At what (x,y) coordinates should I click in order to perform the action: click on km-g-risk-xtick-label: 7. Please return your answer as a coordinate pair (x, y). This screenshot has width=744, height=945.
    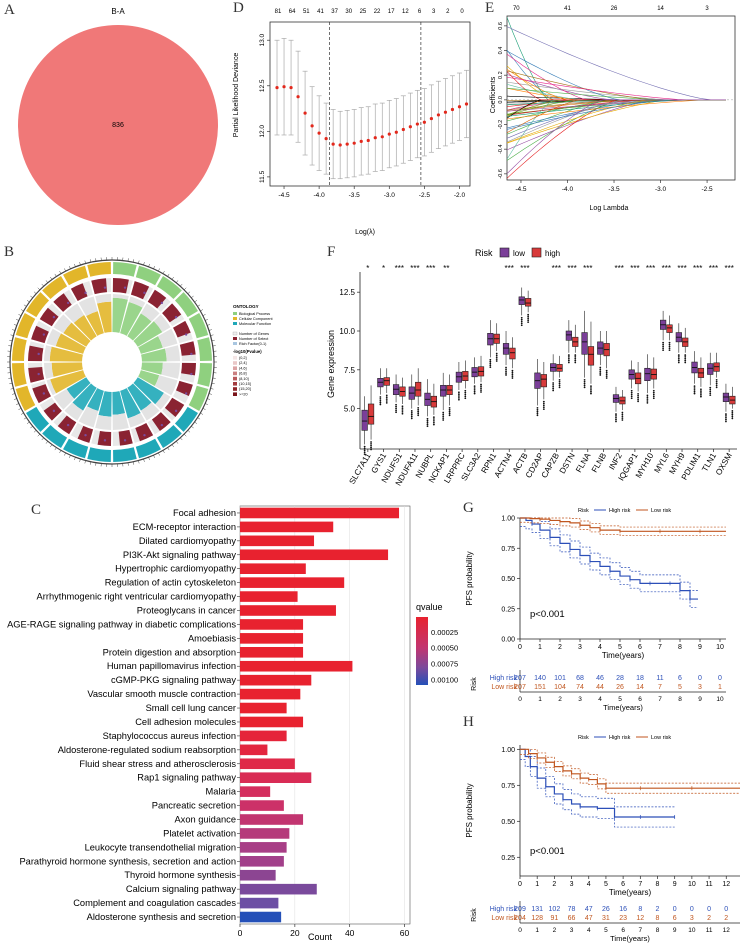
    Looking at the image, I should click on (660, 699).